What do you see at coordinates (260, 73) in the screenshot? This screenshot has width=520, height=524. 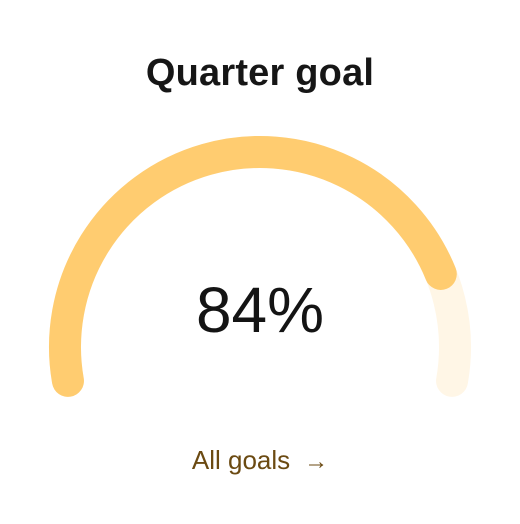 I see `card-title: Quarter goal` at bounding box center [260, 73].